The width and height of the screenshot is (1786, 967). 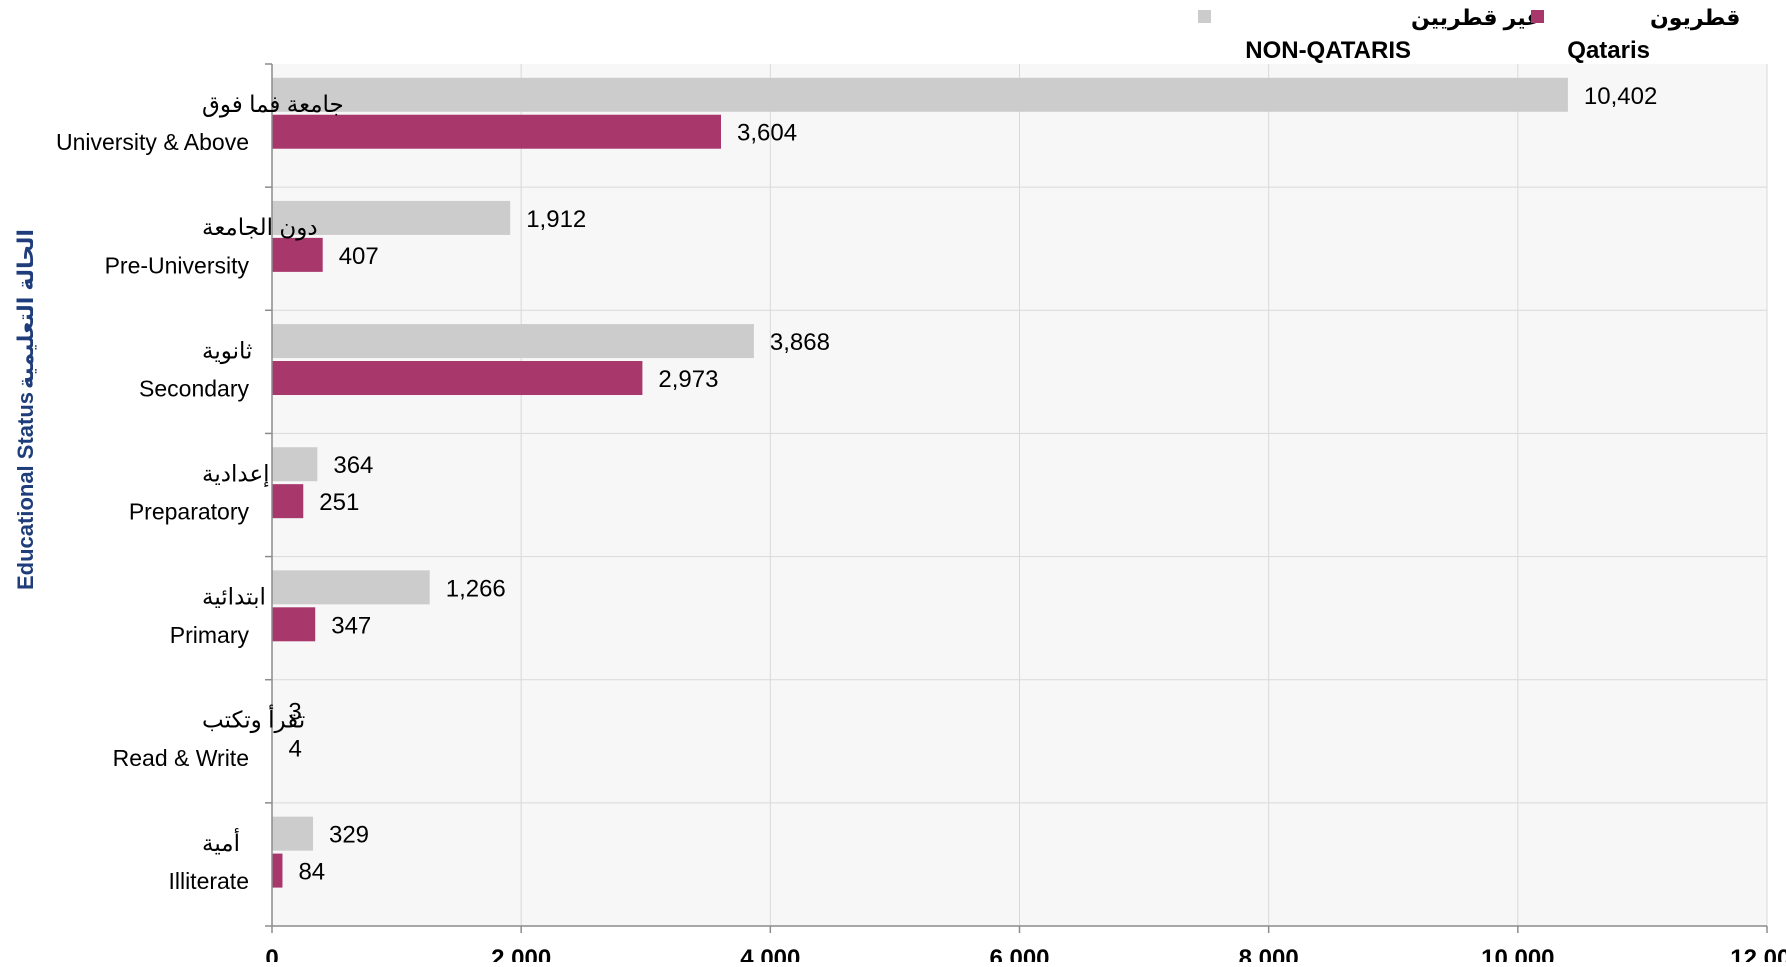 I want to click on x-tick-label: 8,000, so click(x=1269, y=953).